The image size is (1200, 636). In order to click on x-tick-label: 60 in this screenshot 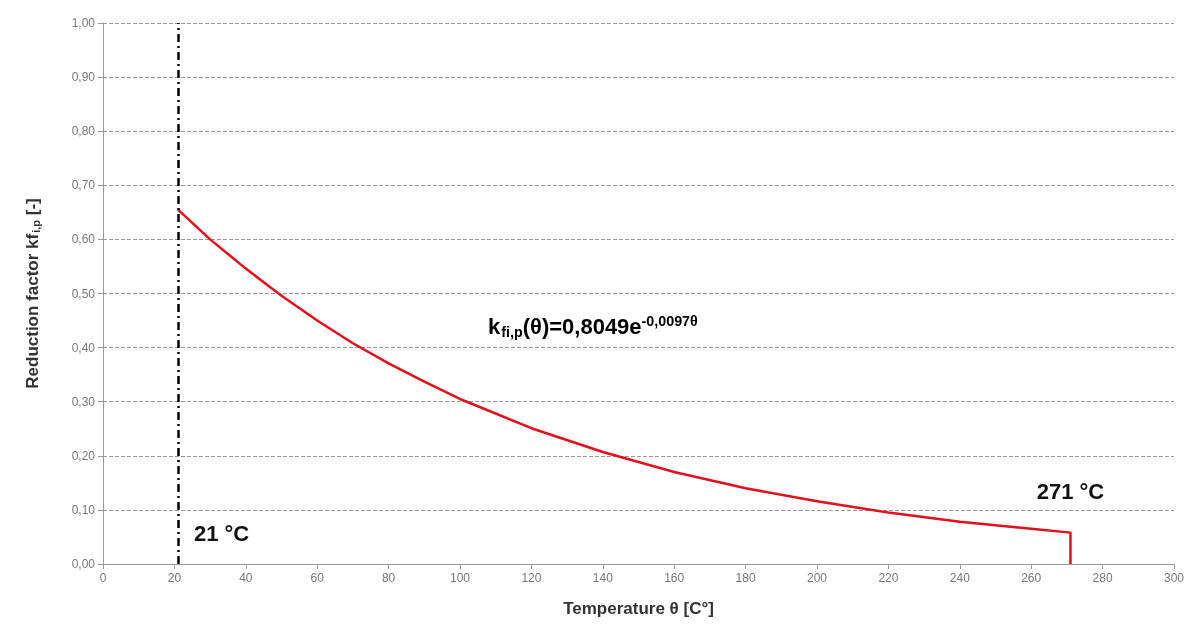, I will do `click(317, 578)`.